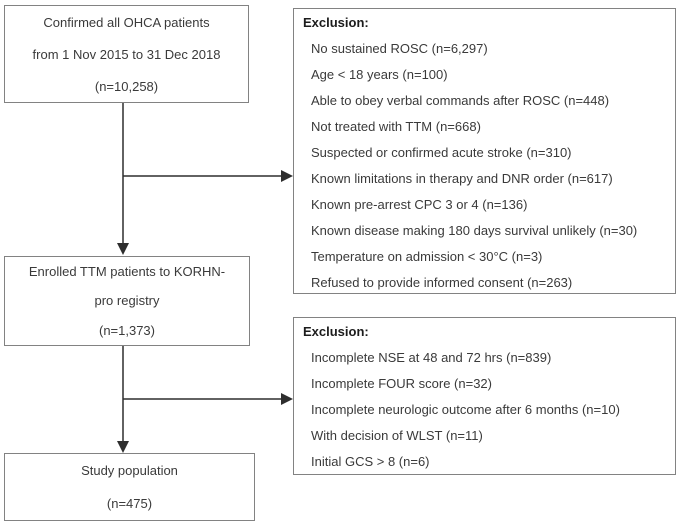  What do you see at coordinates (129, 487) in the screenshot?
I see `flow-box-study-population: Study population (n=475)` at bounding box center [129, 487].